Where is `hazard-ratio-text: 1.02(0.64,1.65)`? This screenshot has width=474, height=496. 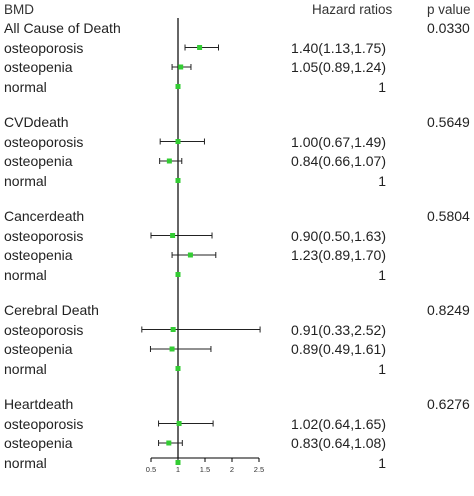
hazard-ratio-text: 1.02(0.64,1.65) is located at coordinates (338, 423).